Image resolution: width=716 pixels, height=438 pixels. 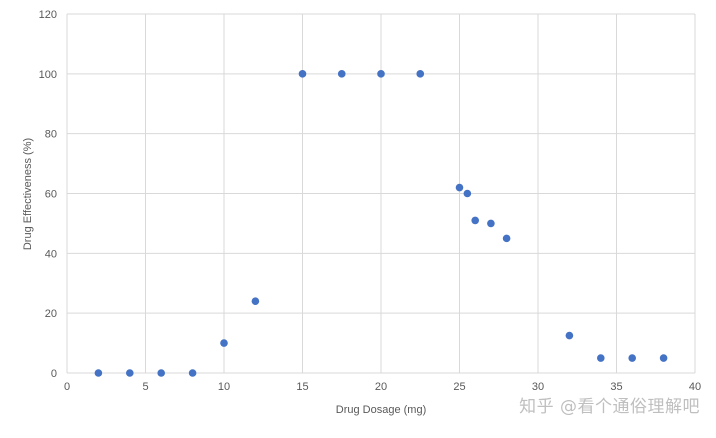 What do you see at coordinates (609, 407) in the screenshot?
I see `watermark: 知乎 @看个通俗理解吧` at bounding box center [609, 407].